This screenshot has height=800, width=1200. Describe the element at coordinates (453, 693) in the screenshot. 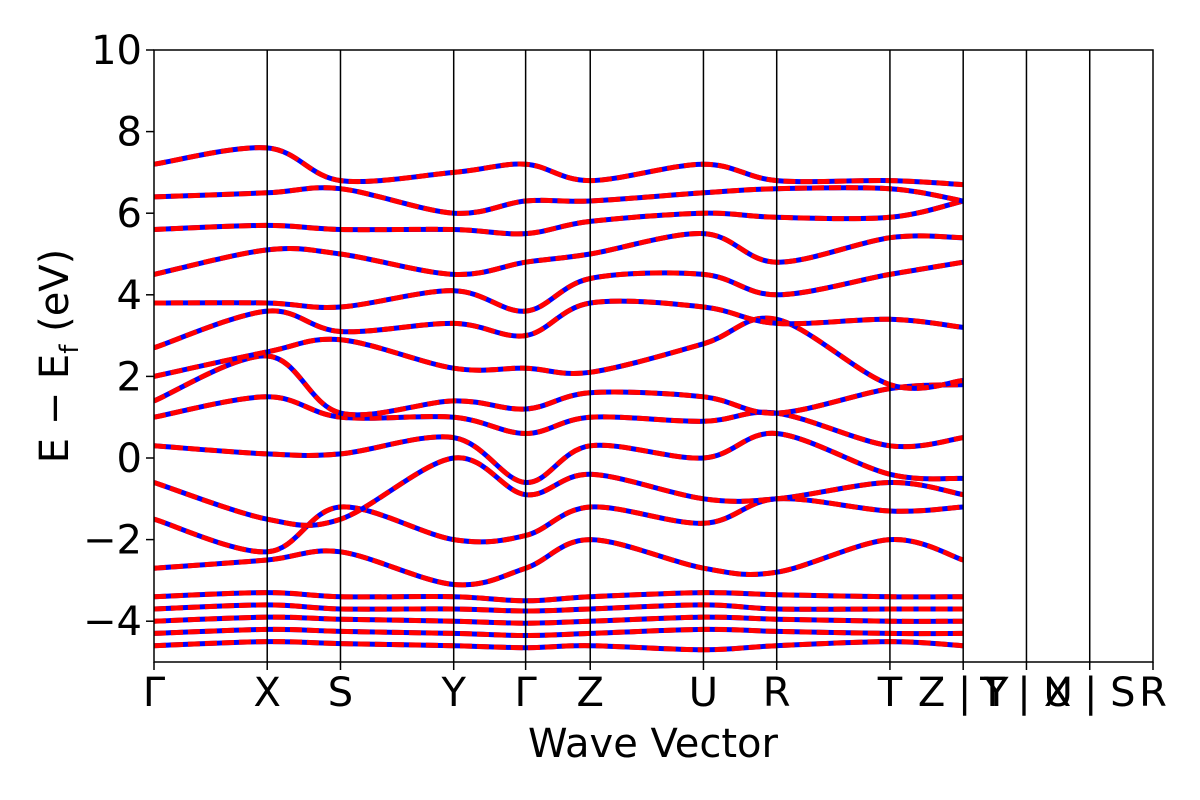

I see `x-tick-label: Y` at that location.